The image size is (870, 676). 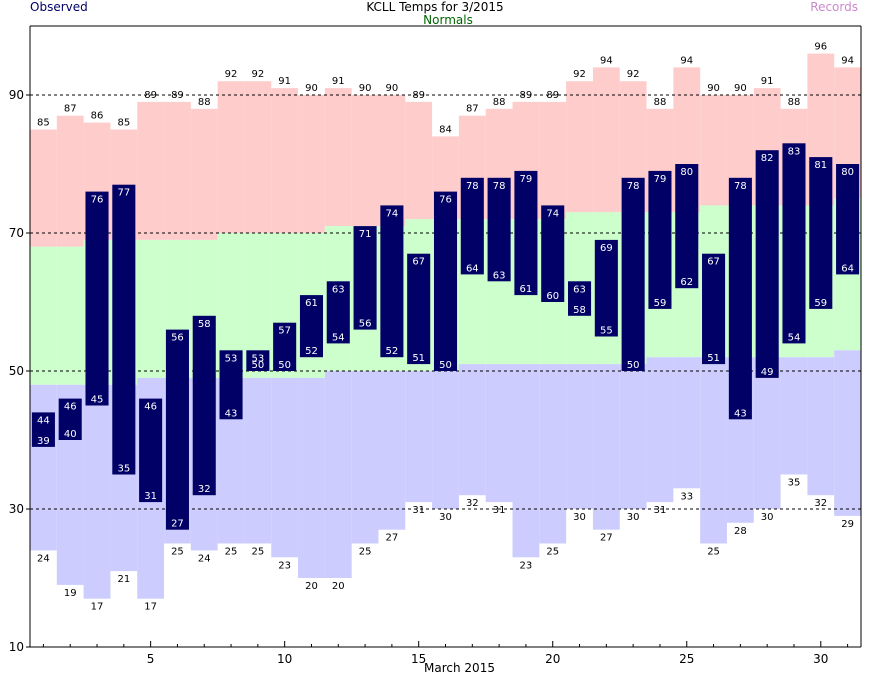 I want to click on legend-observed: Observed, so click(x=59, y=7).